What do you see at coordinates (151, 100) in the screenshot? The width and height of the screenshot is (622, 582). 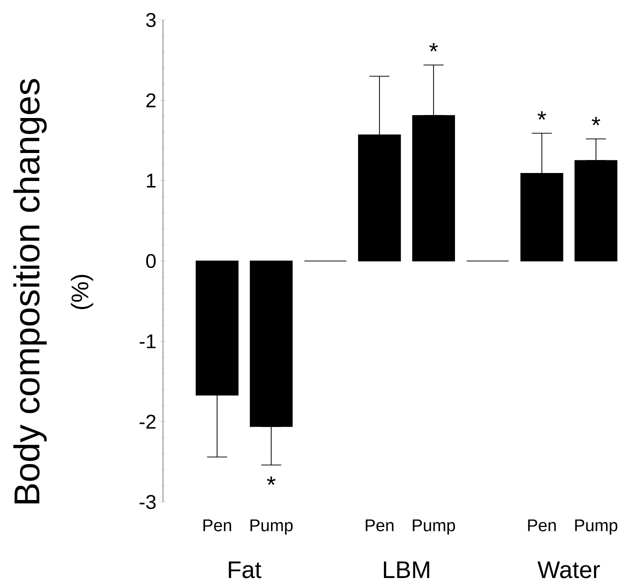 I see `y-tick-label: 2` at bounding box center [151, 100].